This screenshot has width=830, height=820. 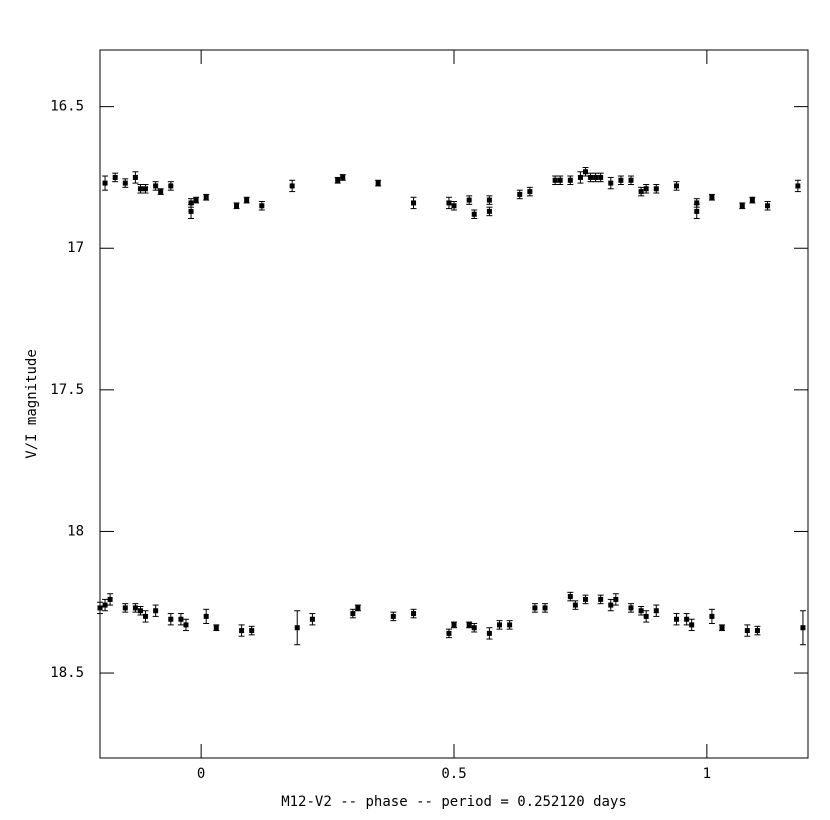 What do you see at coordinates (75, 248) in the screenshot?
I see `y-tick-label: 17` at bounding box center [75, 248].